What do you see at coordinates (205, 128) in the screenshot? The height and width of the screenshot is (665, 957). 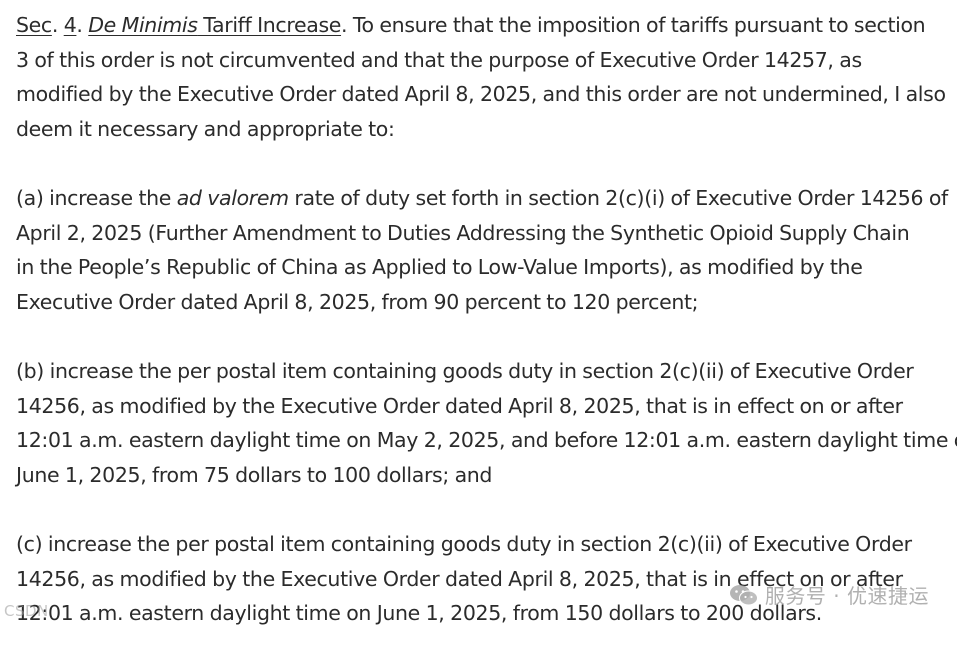 I see `intro-line-4: deem it necessary and appropriate to:` at bounding box center [205, 128].